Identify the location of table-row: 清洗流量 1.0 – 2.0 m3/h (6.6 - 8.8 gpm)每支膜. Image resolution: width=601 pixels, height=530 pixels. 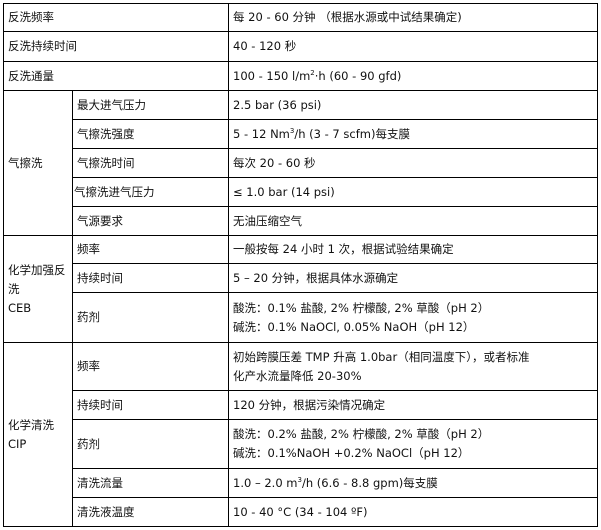
(301, 483).